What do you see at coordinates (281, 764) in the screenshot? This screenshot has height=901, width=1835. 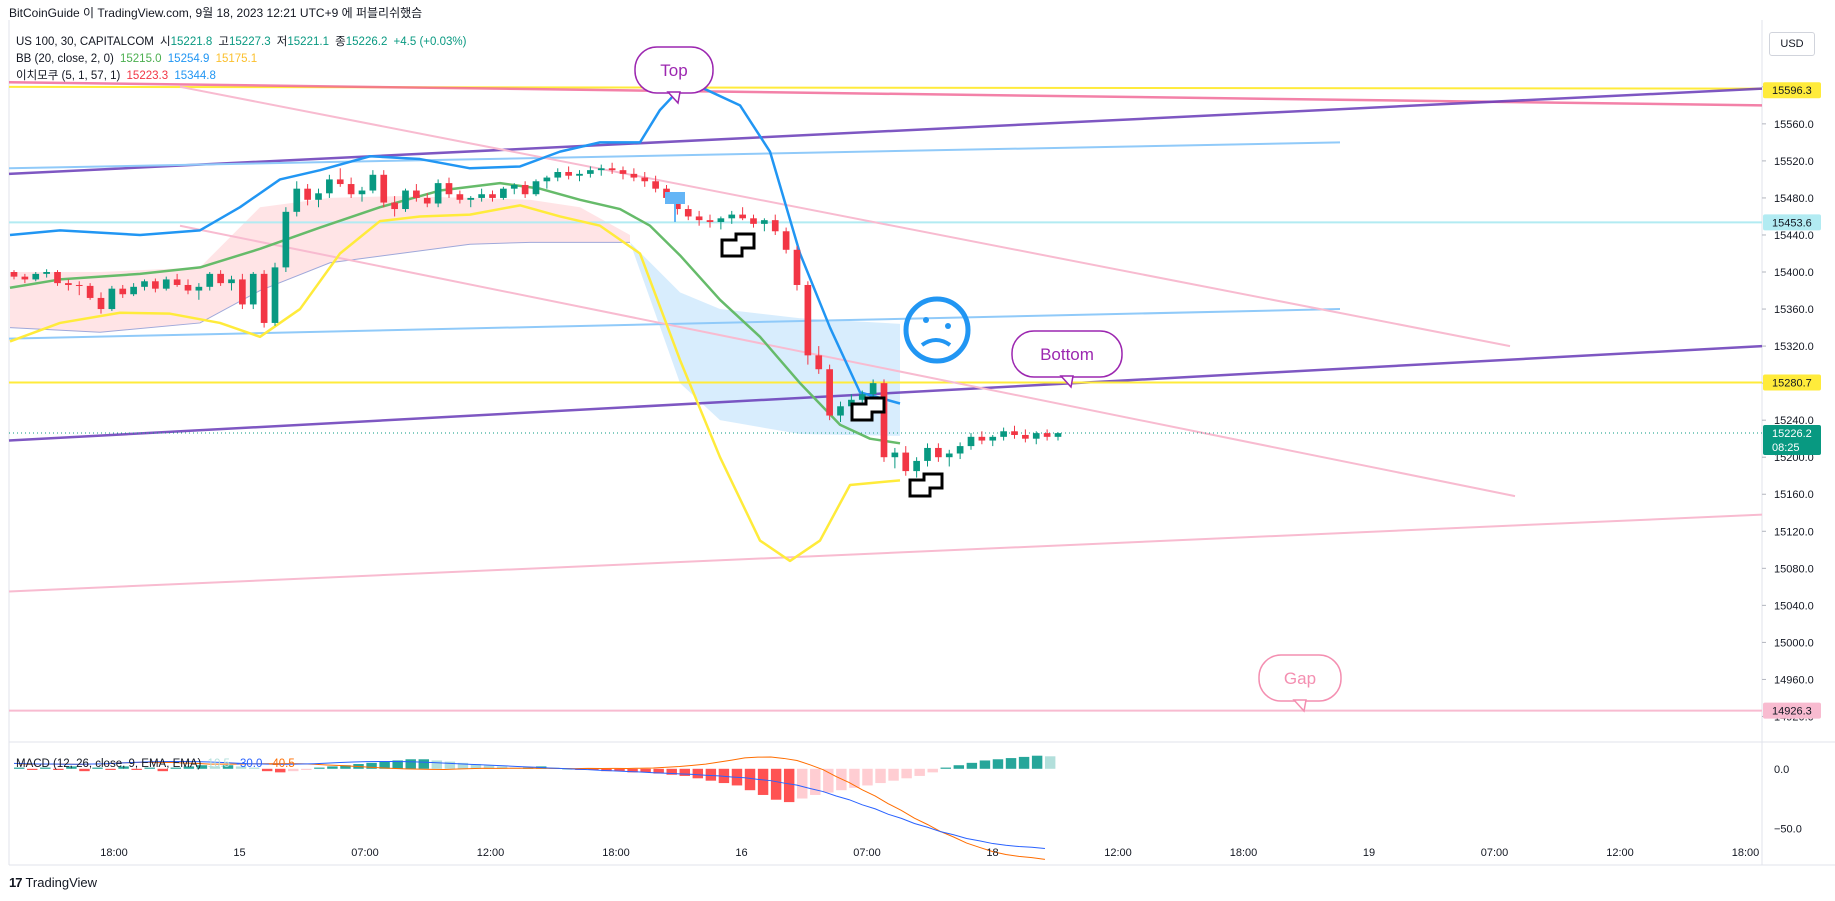 I see `macd-legend-signal: -40.5` at bounding box center [281, 764].